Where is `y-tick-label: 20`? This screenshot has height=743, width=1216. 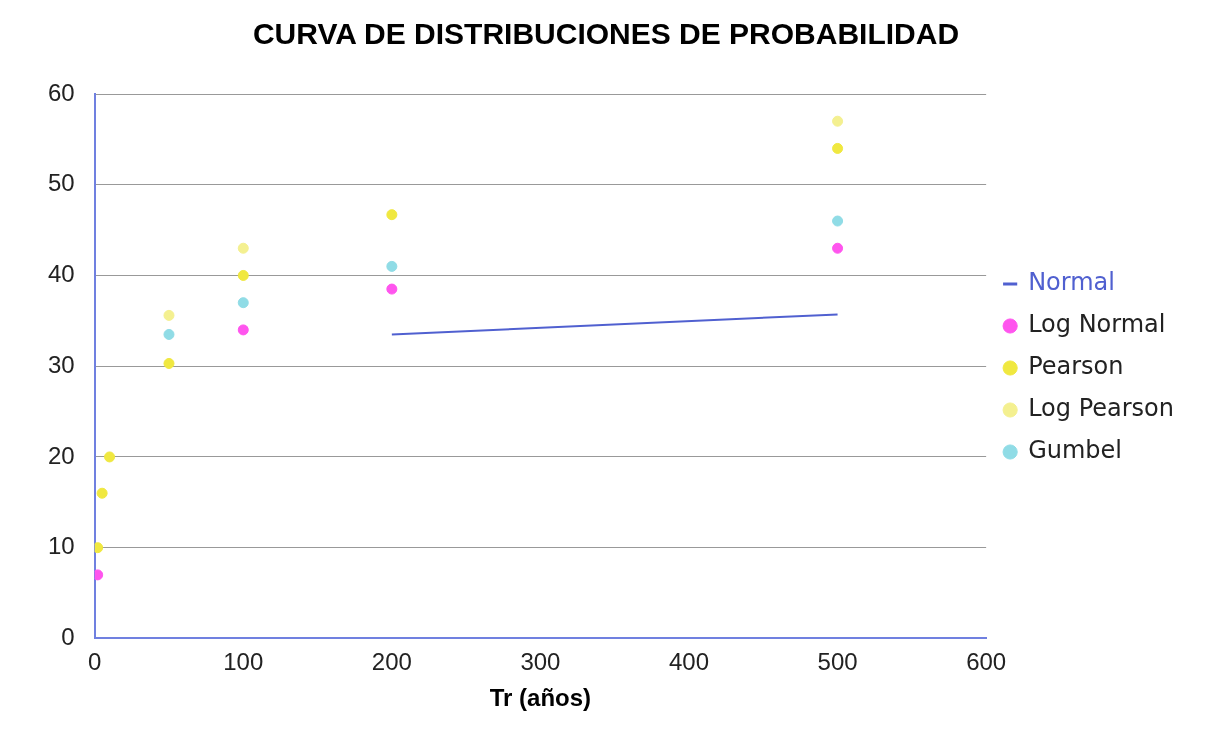 y-tick-label: 20 is located at coordinates (61, 455).